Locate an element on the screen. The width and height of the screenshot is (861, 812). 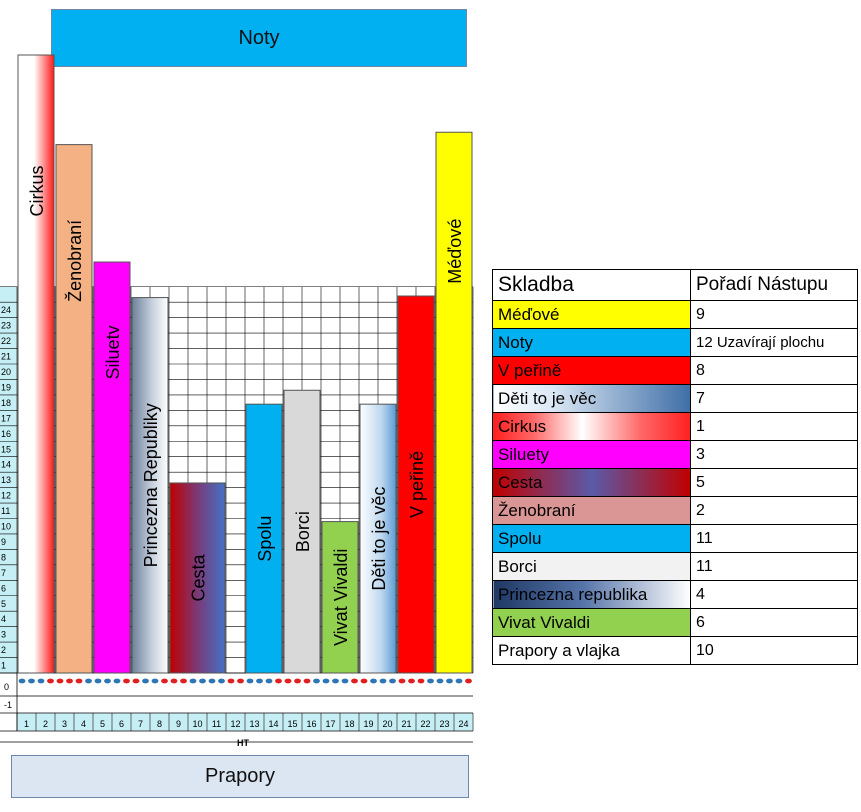
legend-row: Spolu 11 is located at coordinates (675, 538).